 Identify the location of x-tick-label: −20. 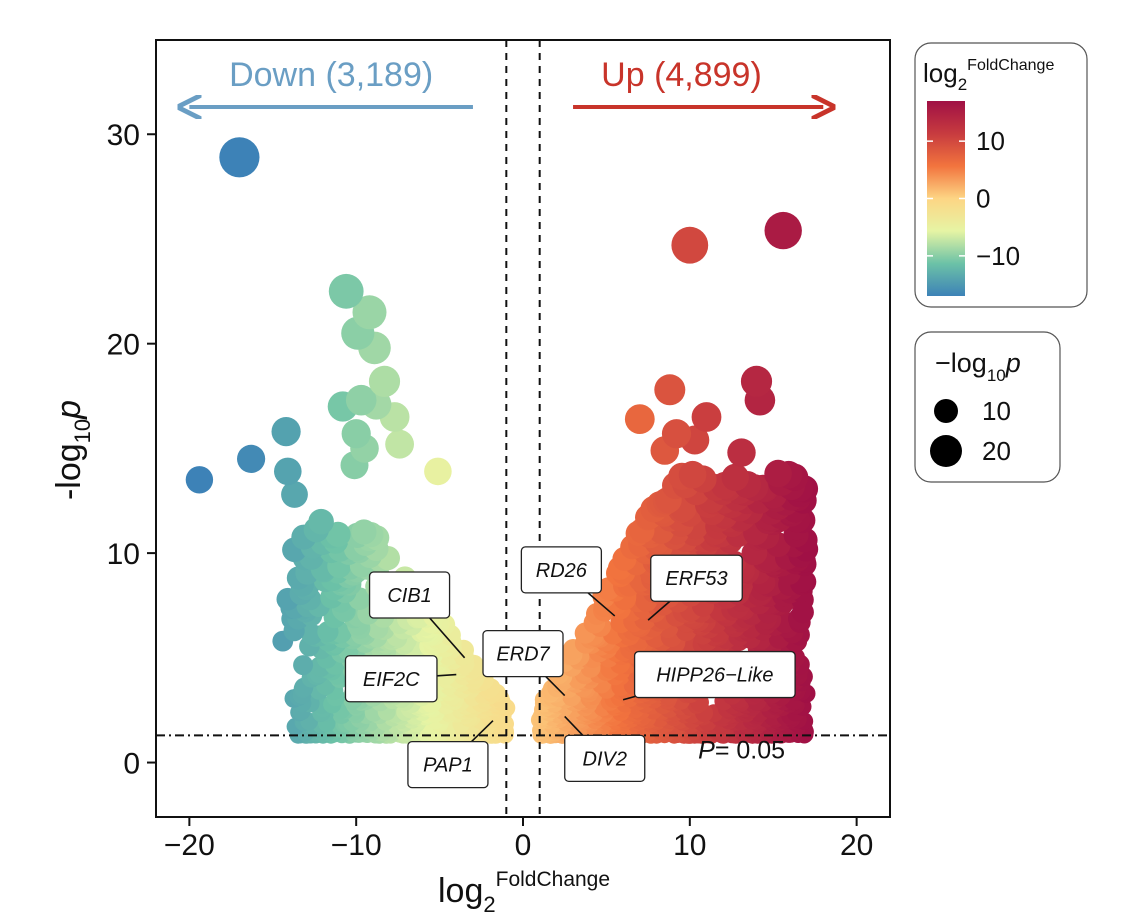
(189, 845).